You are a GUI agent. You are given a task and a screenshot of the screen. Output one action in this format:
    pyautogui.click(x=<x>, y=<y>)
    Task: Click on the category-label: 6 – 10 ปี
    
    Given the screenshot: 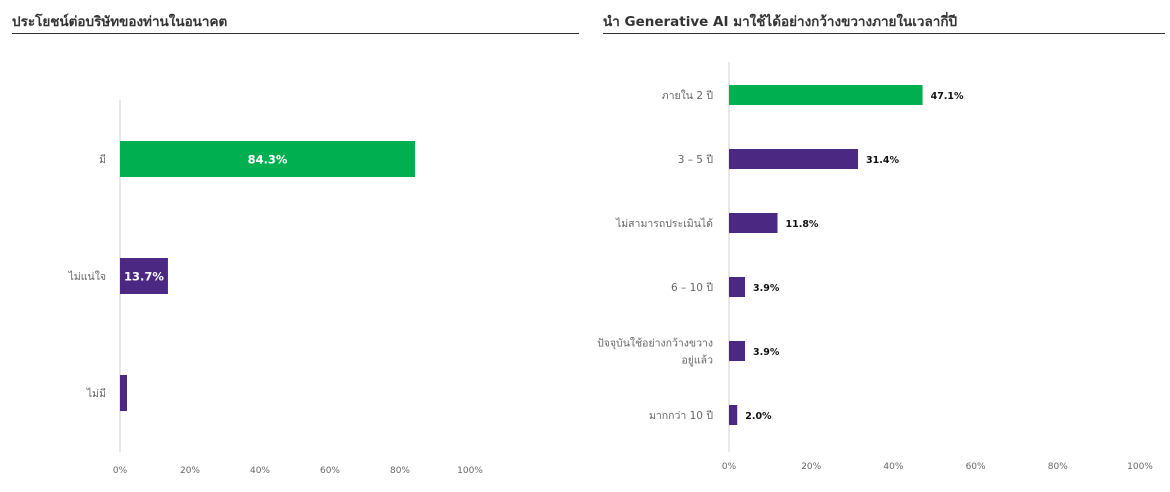 What is the action you would take?
    pyautogui.click(x=692, y=287)
    